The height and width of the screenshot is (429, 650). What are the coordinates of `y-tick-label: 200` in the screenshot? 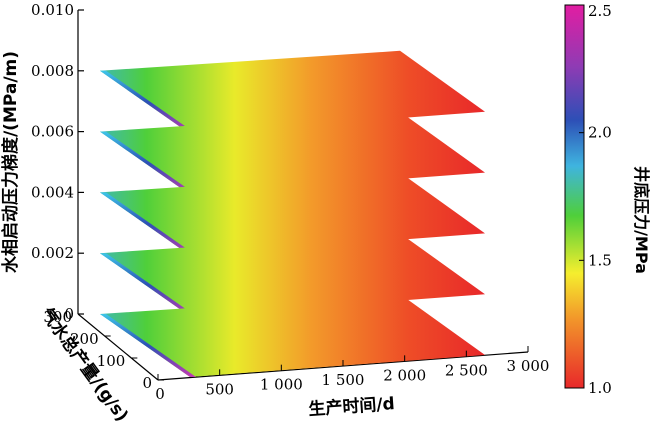 It's located at (84, 339).